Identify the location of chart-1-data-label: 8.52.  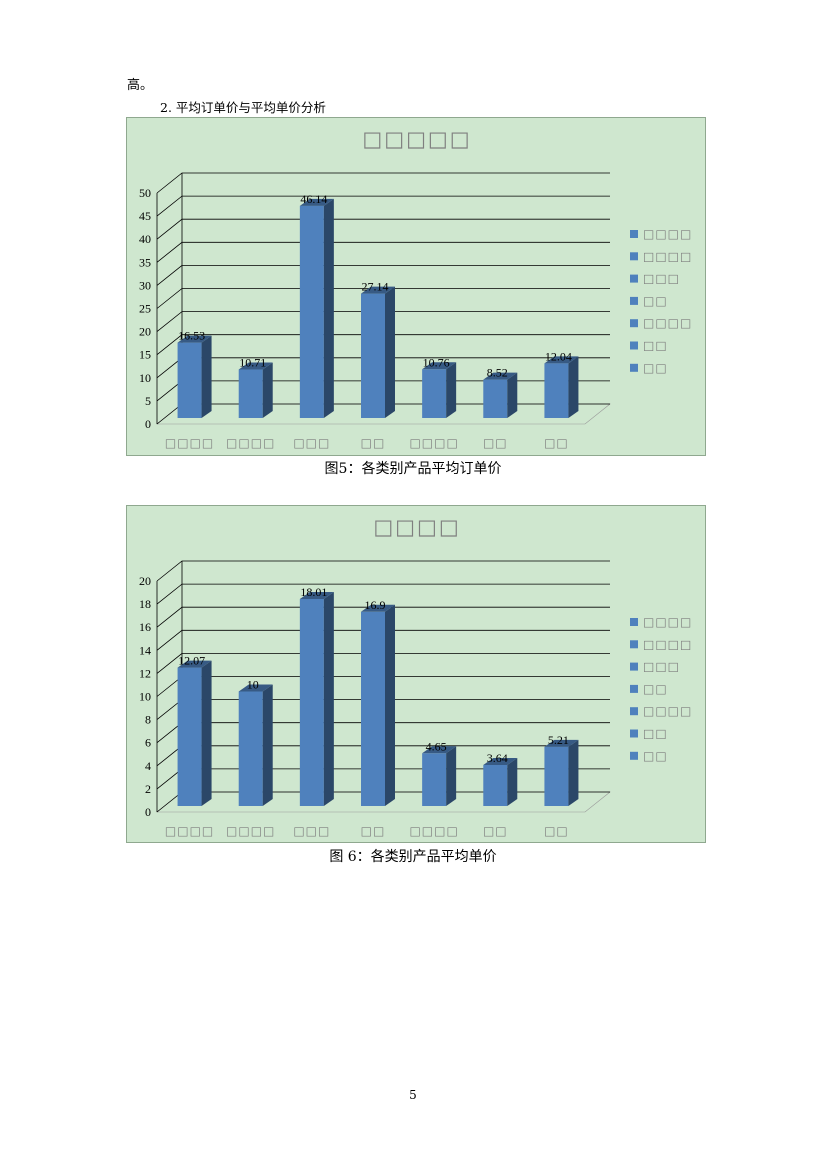
(497, 373).